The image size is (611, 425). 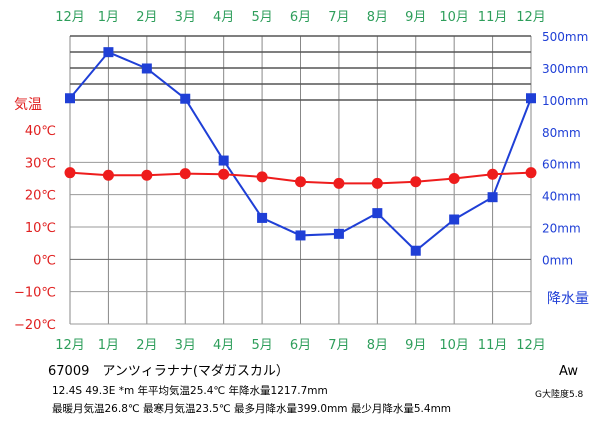 I want to click on bottom-month-label: 6月, so click(x=300, y=345).